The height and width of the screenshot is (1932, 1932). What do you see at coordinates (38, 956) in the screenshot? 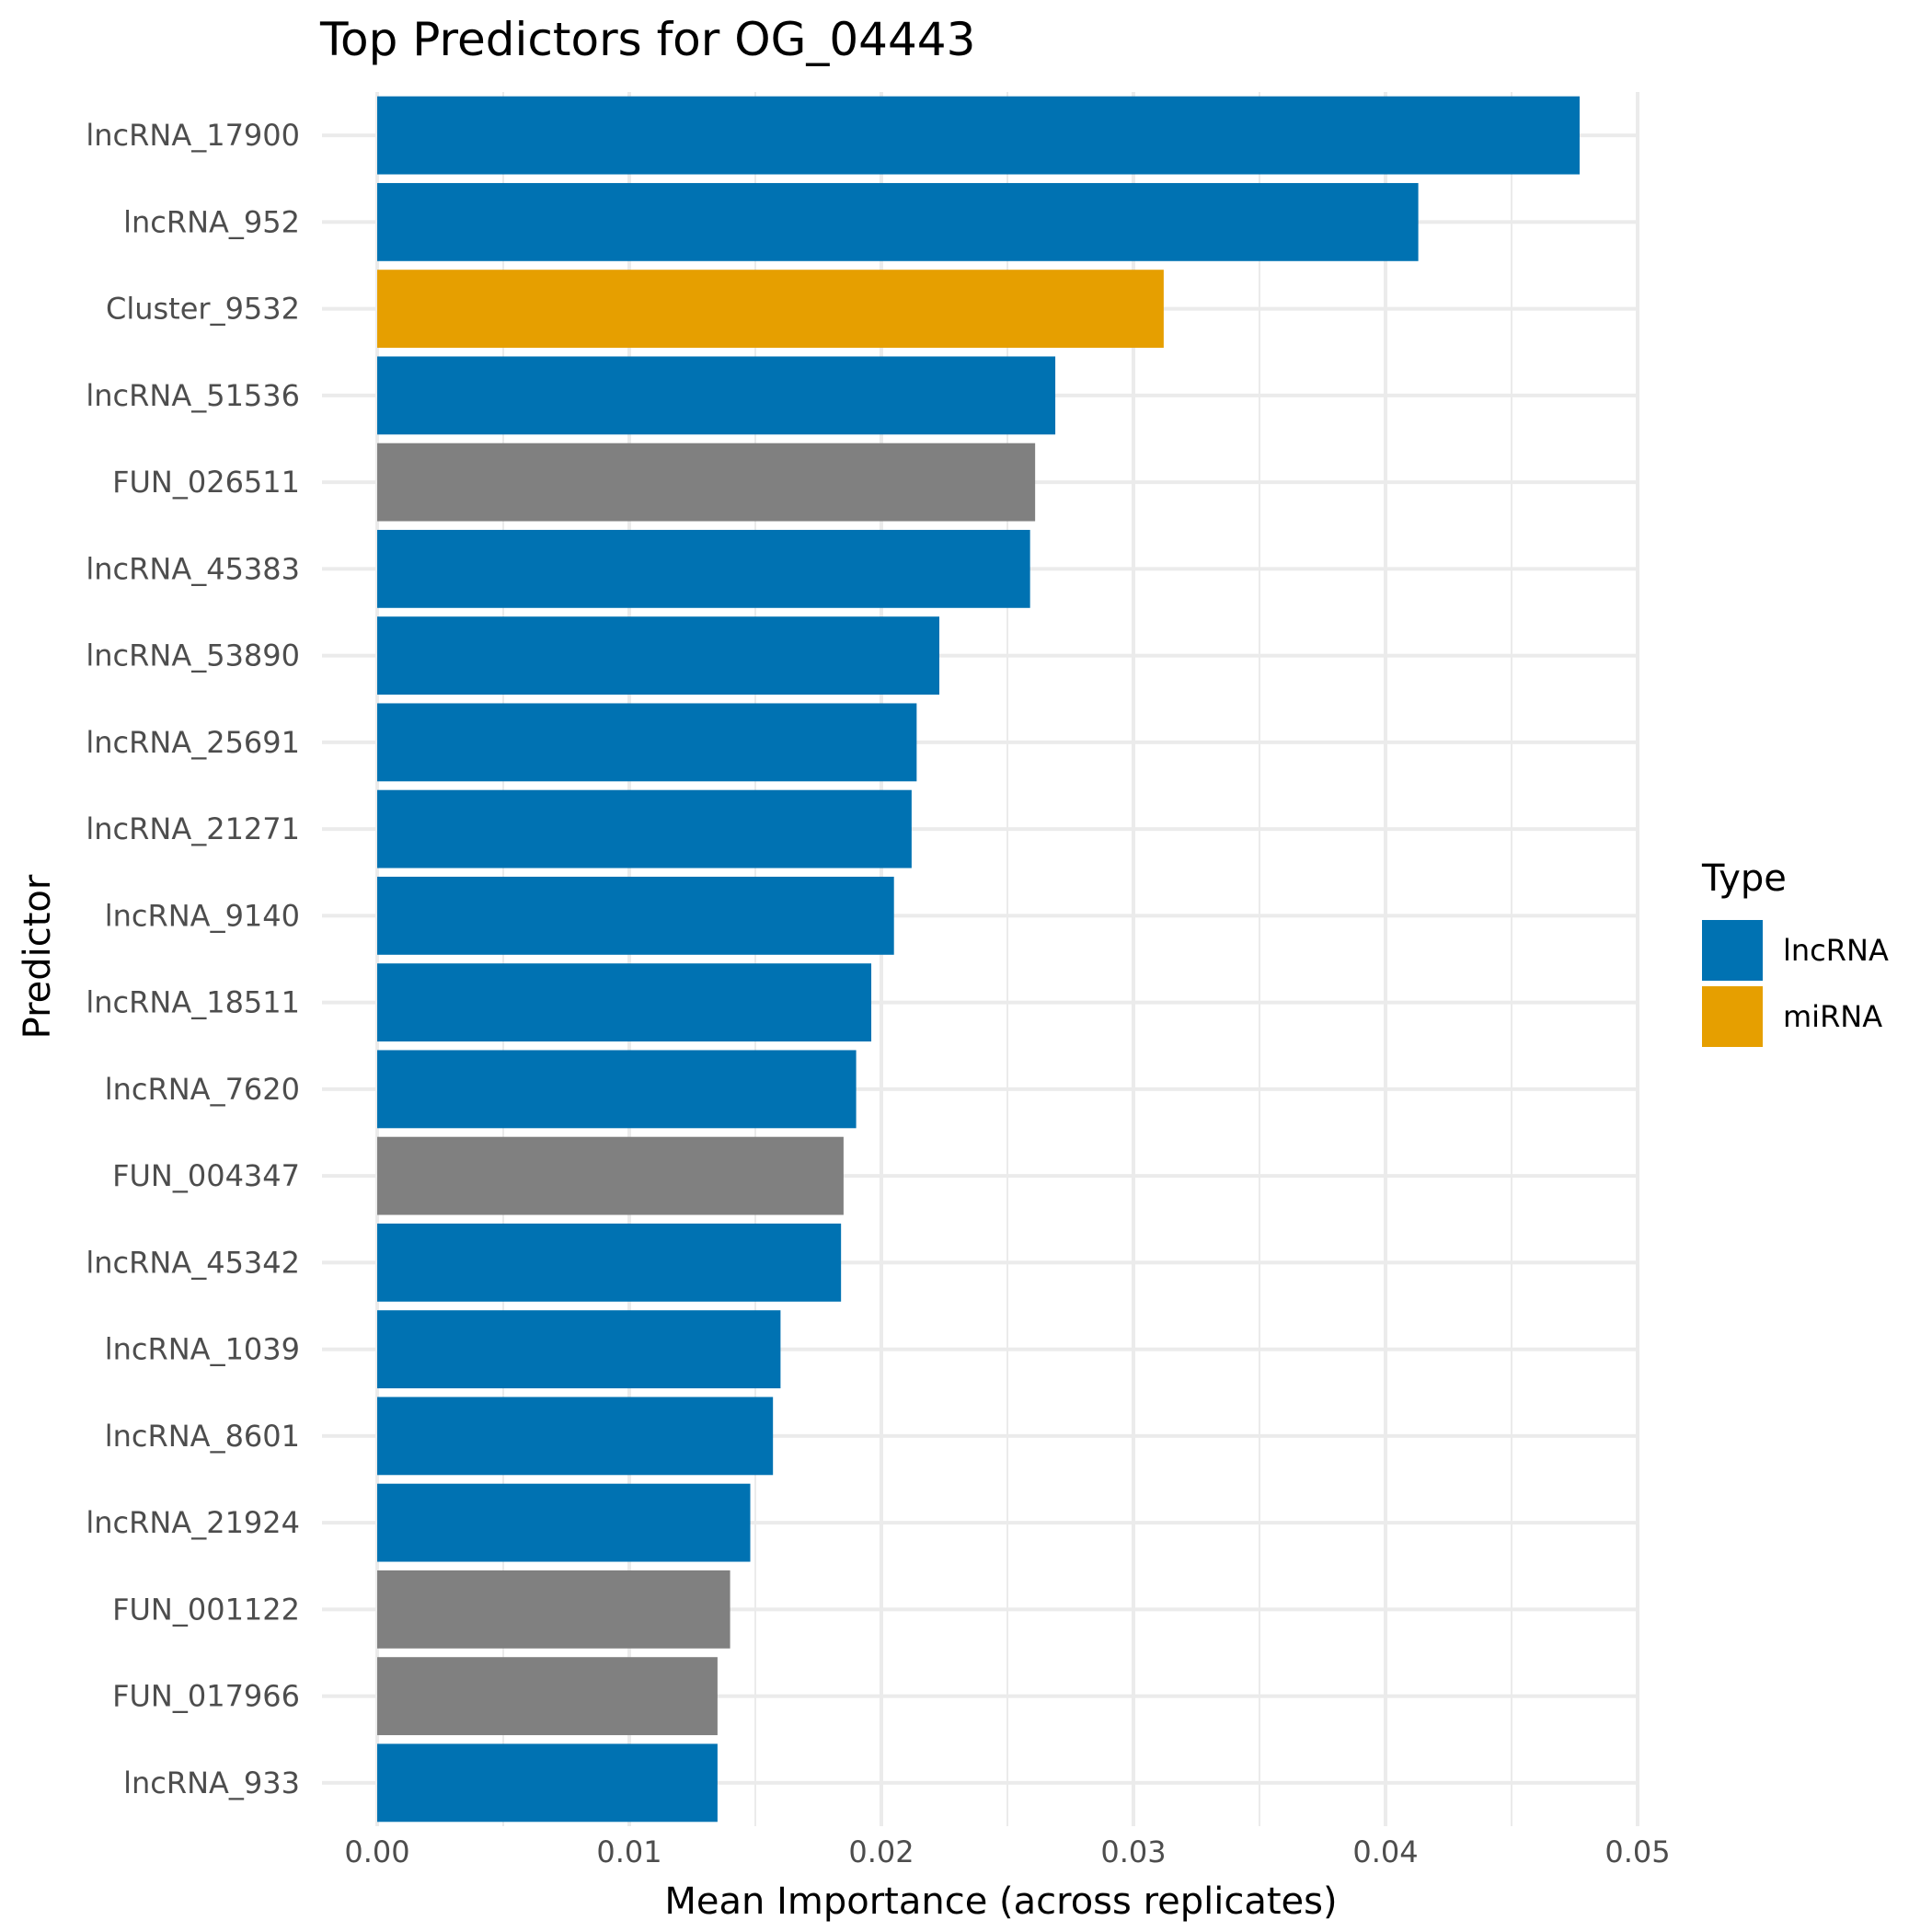
I see `y-axis-title: Predictor` at bounding box center [38, 956].